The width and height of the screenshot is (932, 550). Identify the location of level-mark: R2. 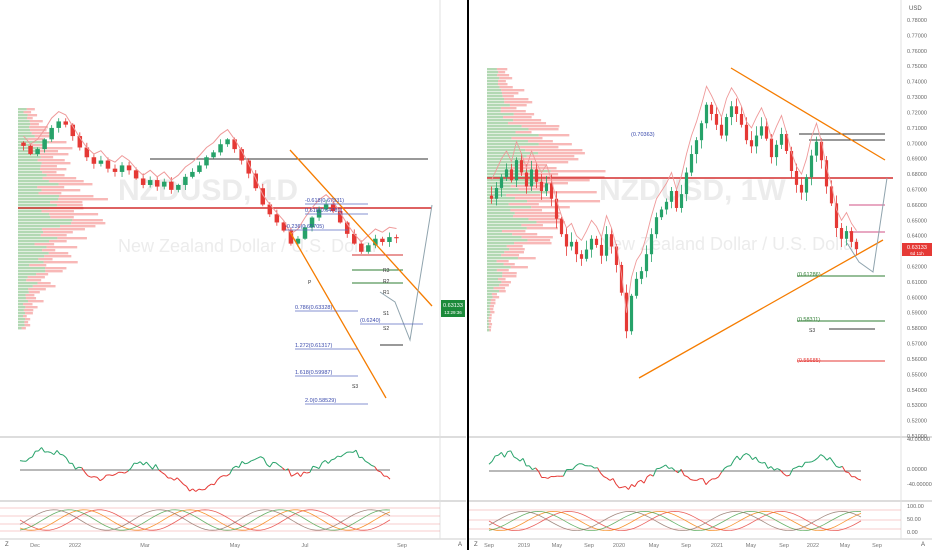
(386, 282).